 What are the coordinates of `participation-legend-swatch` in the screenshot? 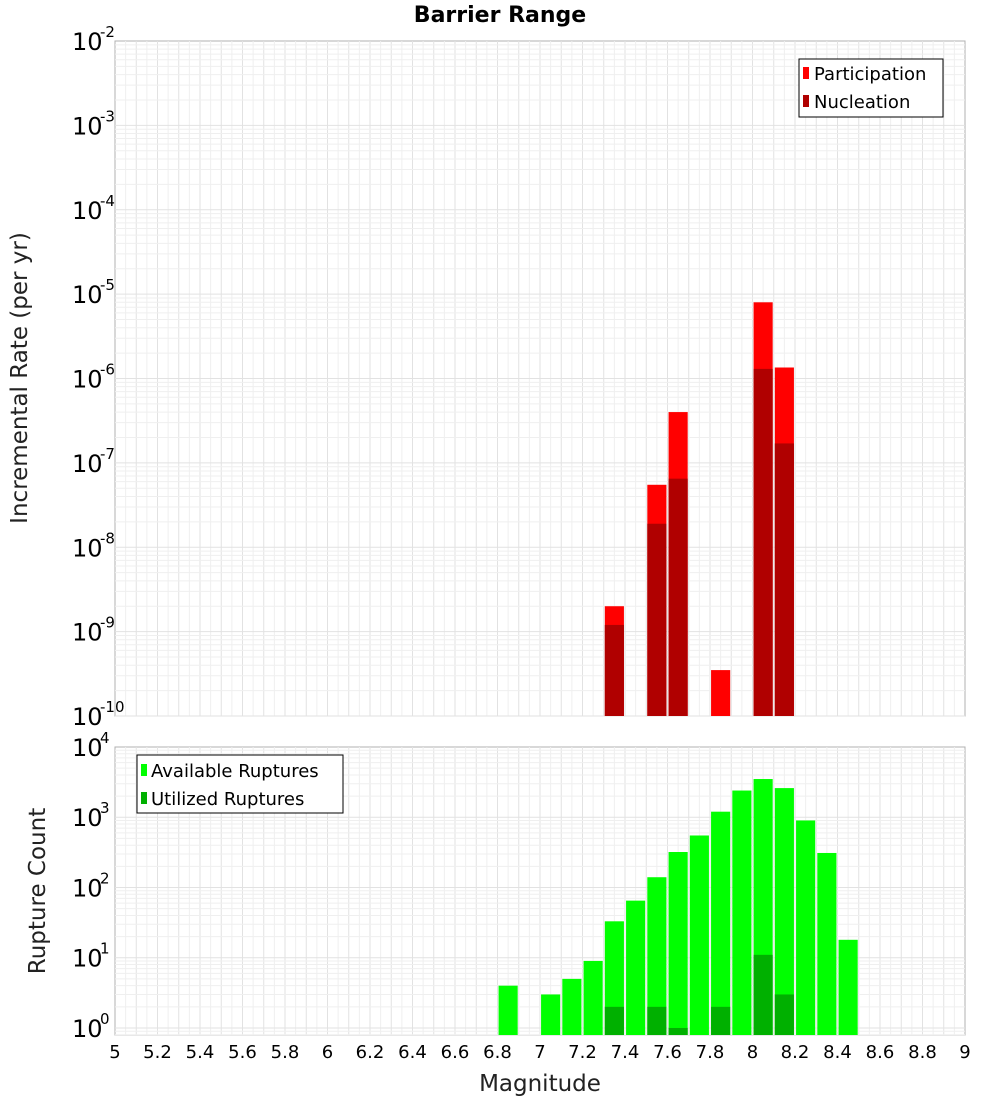 It's located at (806, 73).